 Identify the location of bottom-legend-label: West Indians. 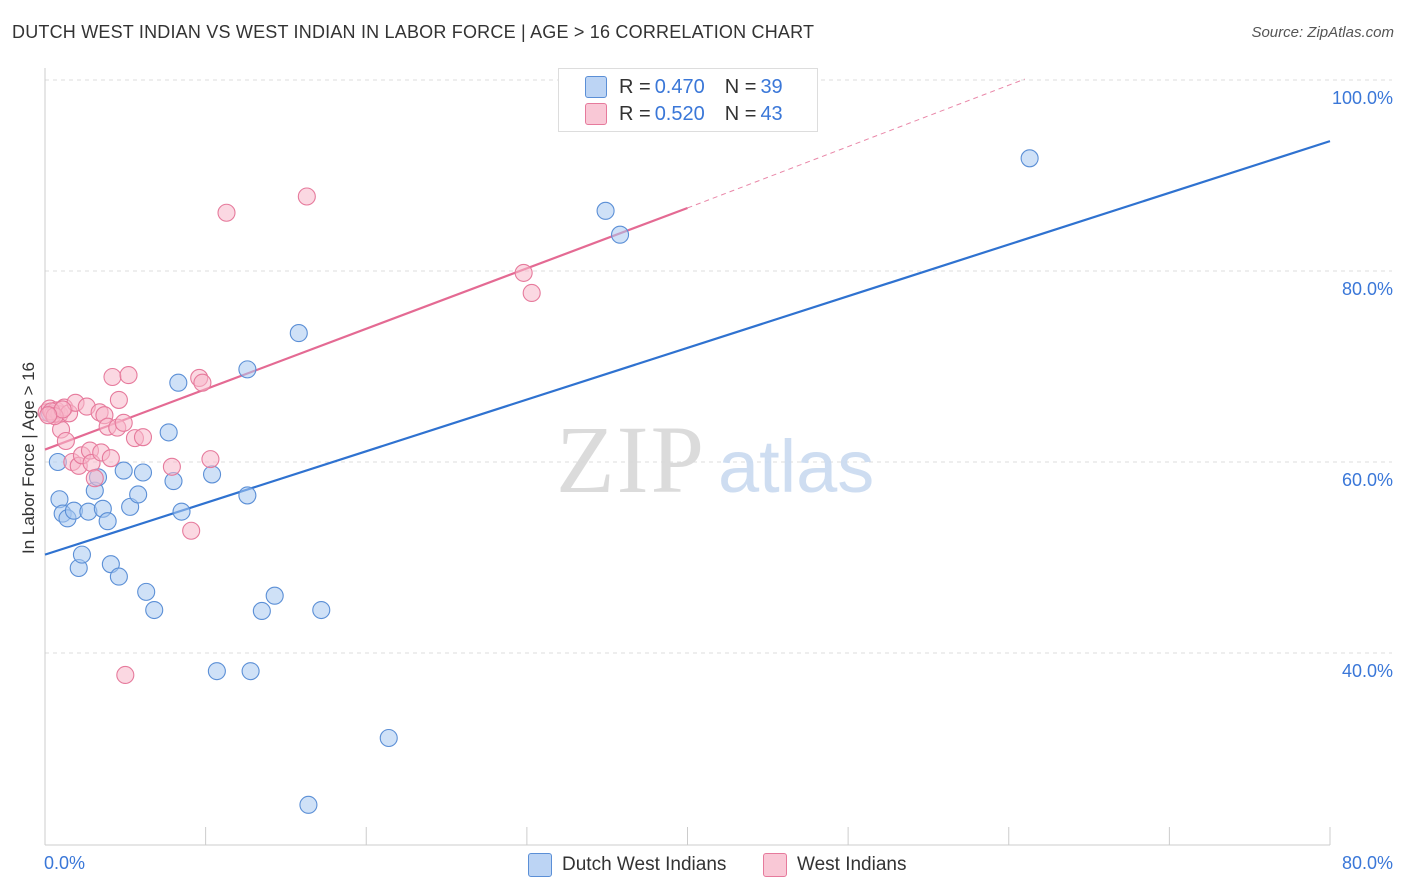
(852, 864).